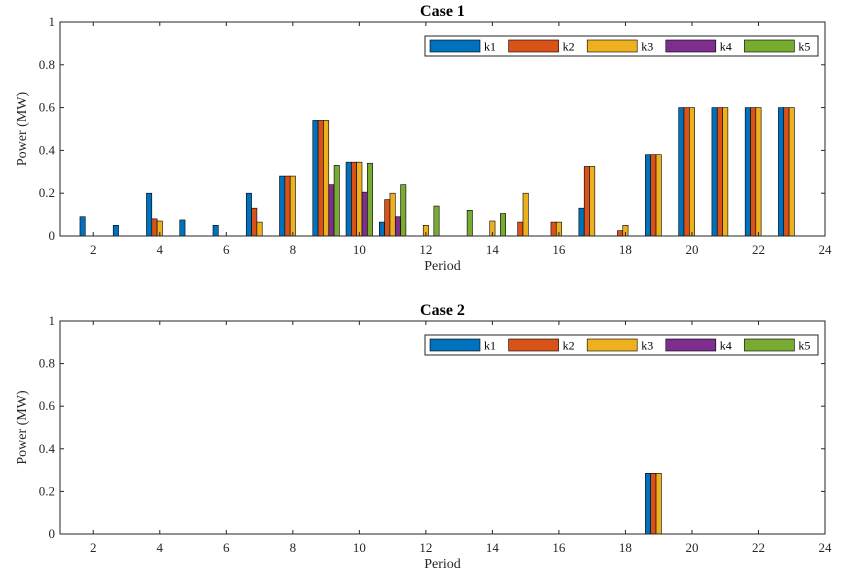  Describe the element at coordinates (621, 46) in the screenshot. I see `legend: k1 k2 k3 k4 k5` at that location.